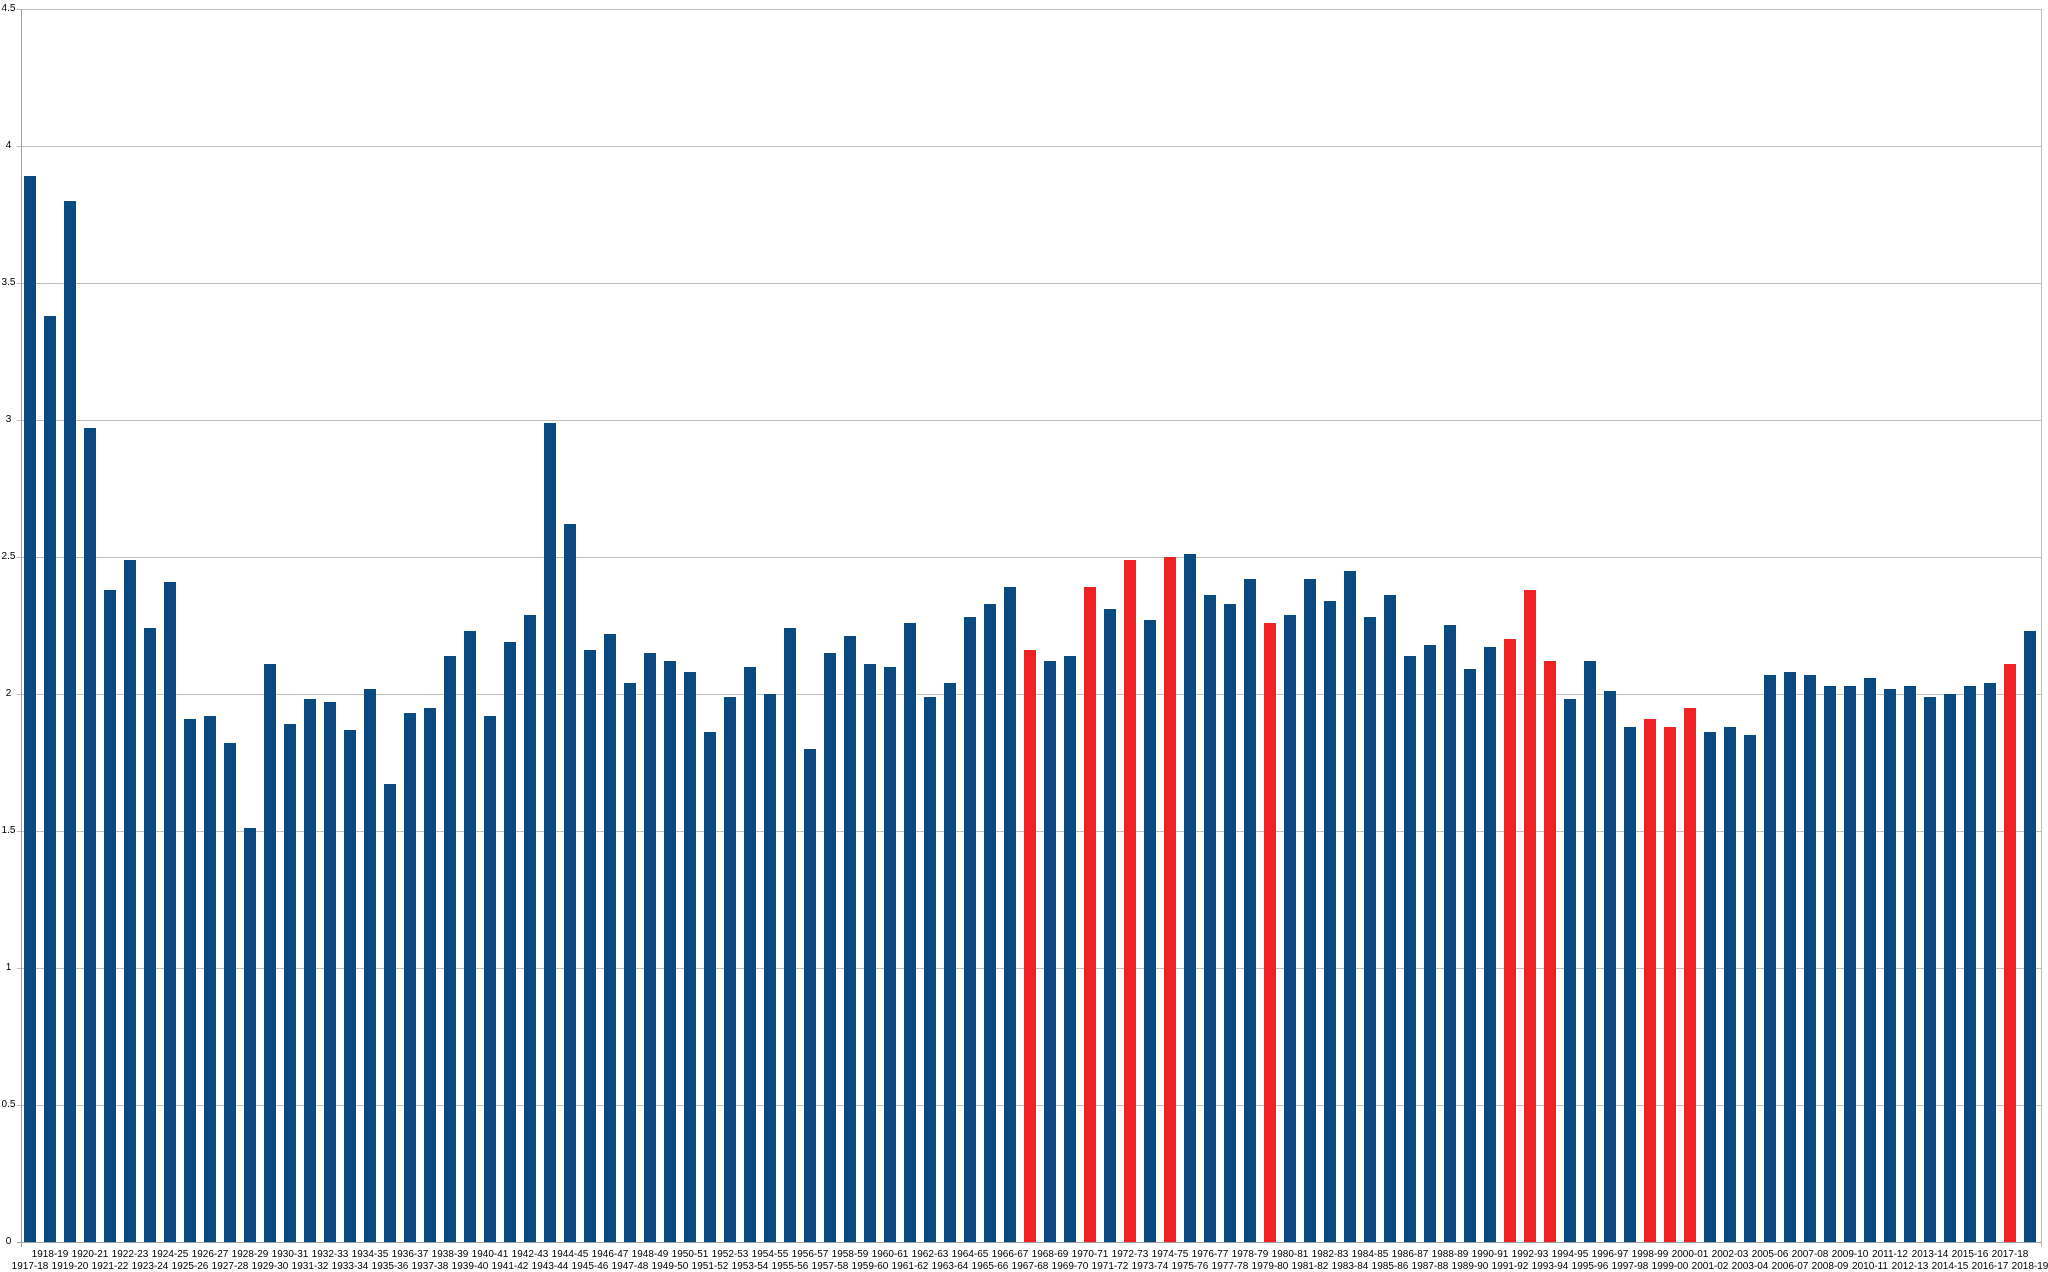 Image resolution: width=2048 pixels, height=1272 pixels. Describe the element at coordinates (450, 1254) in the screenshot. I see `x-axis-tick-label: 1938-39` at that location.